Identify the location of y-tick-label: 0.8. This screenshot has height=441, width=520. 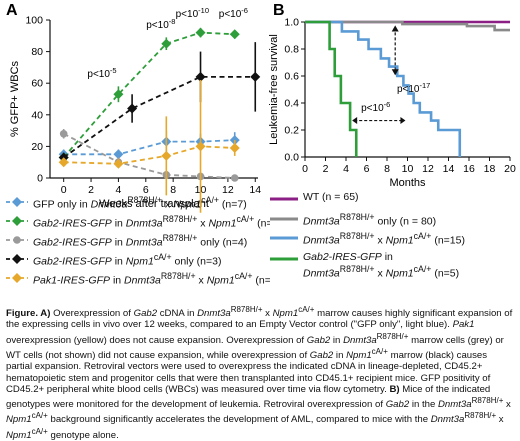
(291, 50).